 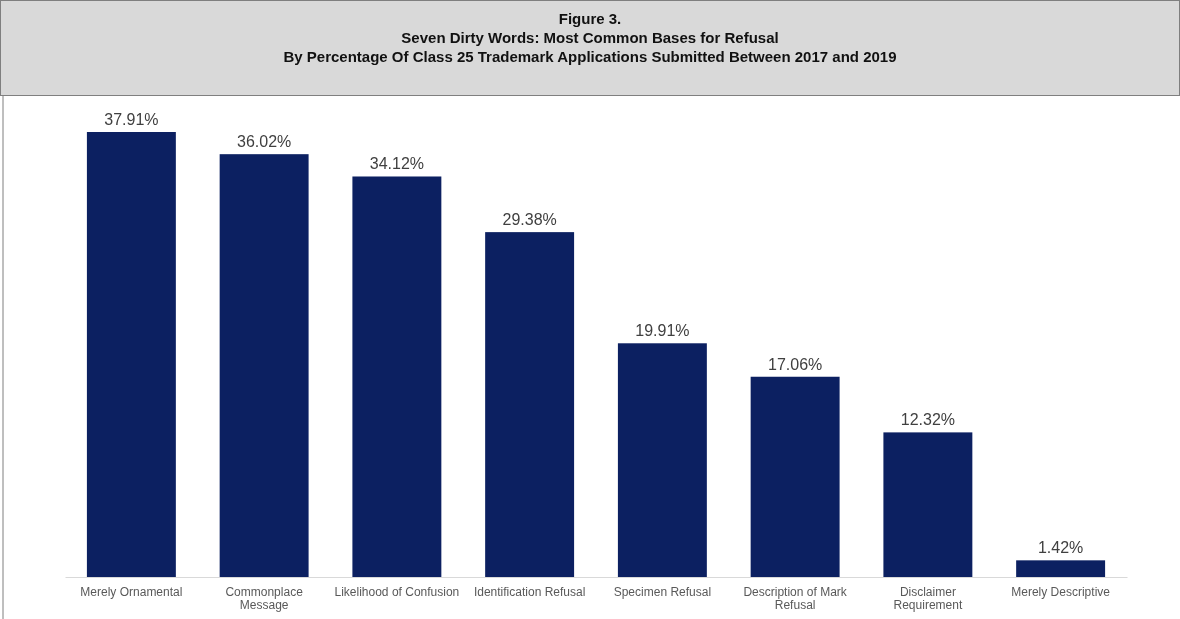 I want to click on data-label: 12.32%, so click(x=928, y=420).